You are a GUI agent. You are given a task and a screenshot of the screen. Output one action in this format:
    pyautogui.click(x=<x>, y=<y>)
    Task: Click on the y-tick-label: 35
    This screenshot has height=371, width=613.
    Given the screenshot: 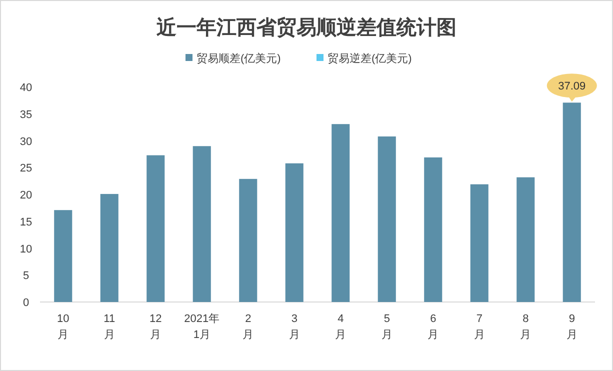 What is the action you would take?
    pyautogui.click(x=26, y=114)
    